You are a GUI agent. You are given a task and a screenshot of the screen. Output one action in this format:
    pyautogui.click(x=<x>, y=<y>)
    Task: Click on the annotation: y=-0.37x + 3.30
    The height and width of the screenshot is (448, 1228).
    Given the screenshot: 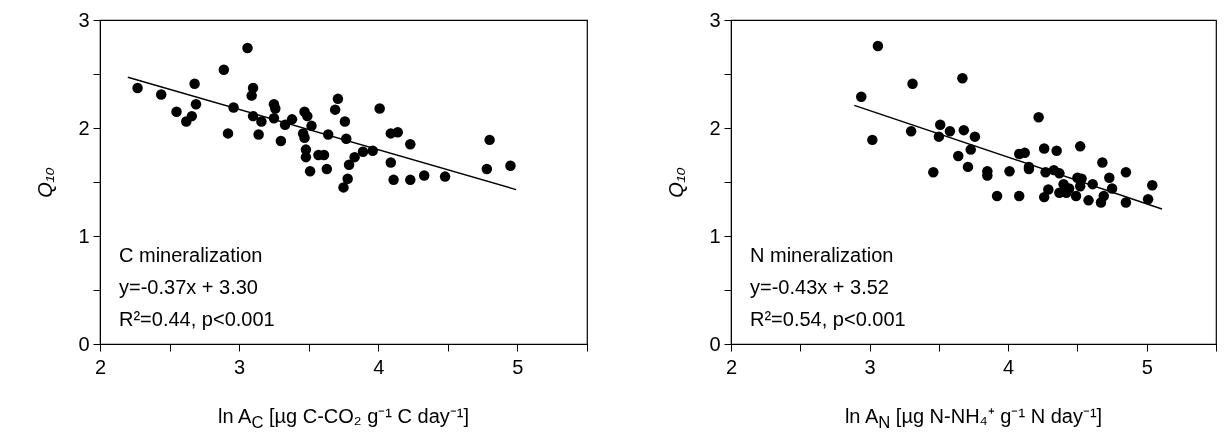 What is the action you would take?
    pyautogui.click(x=188, y=287)
    